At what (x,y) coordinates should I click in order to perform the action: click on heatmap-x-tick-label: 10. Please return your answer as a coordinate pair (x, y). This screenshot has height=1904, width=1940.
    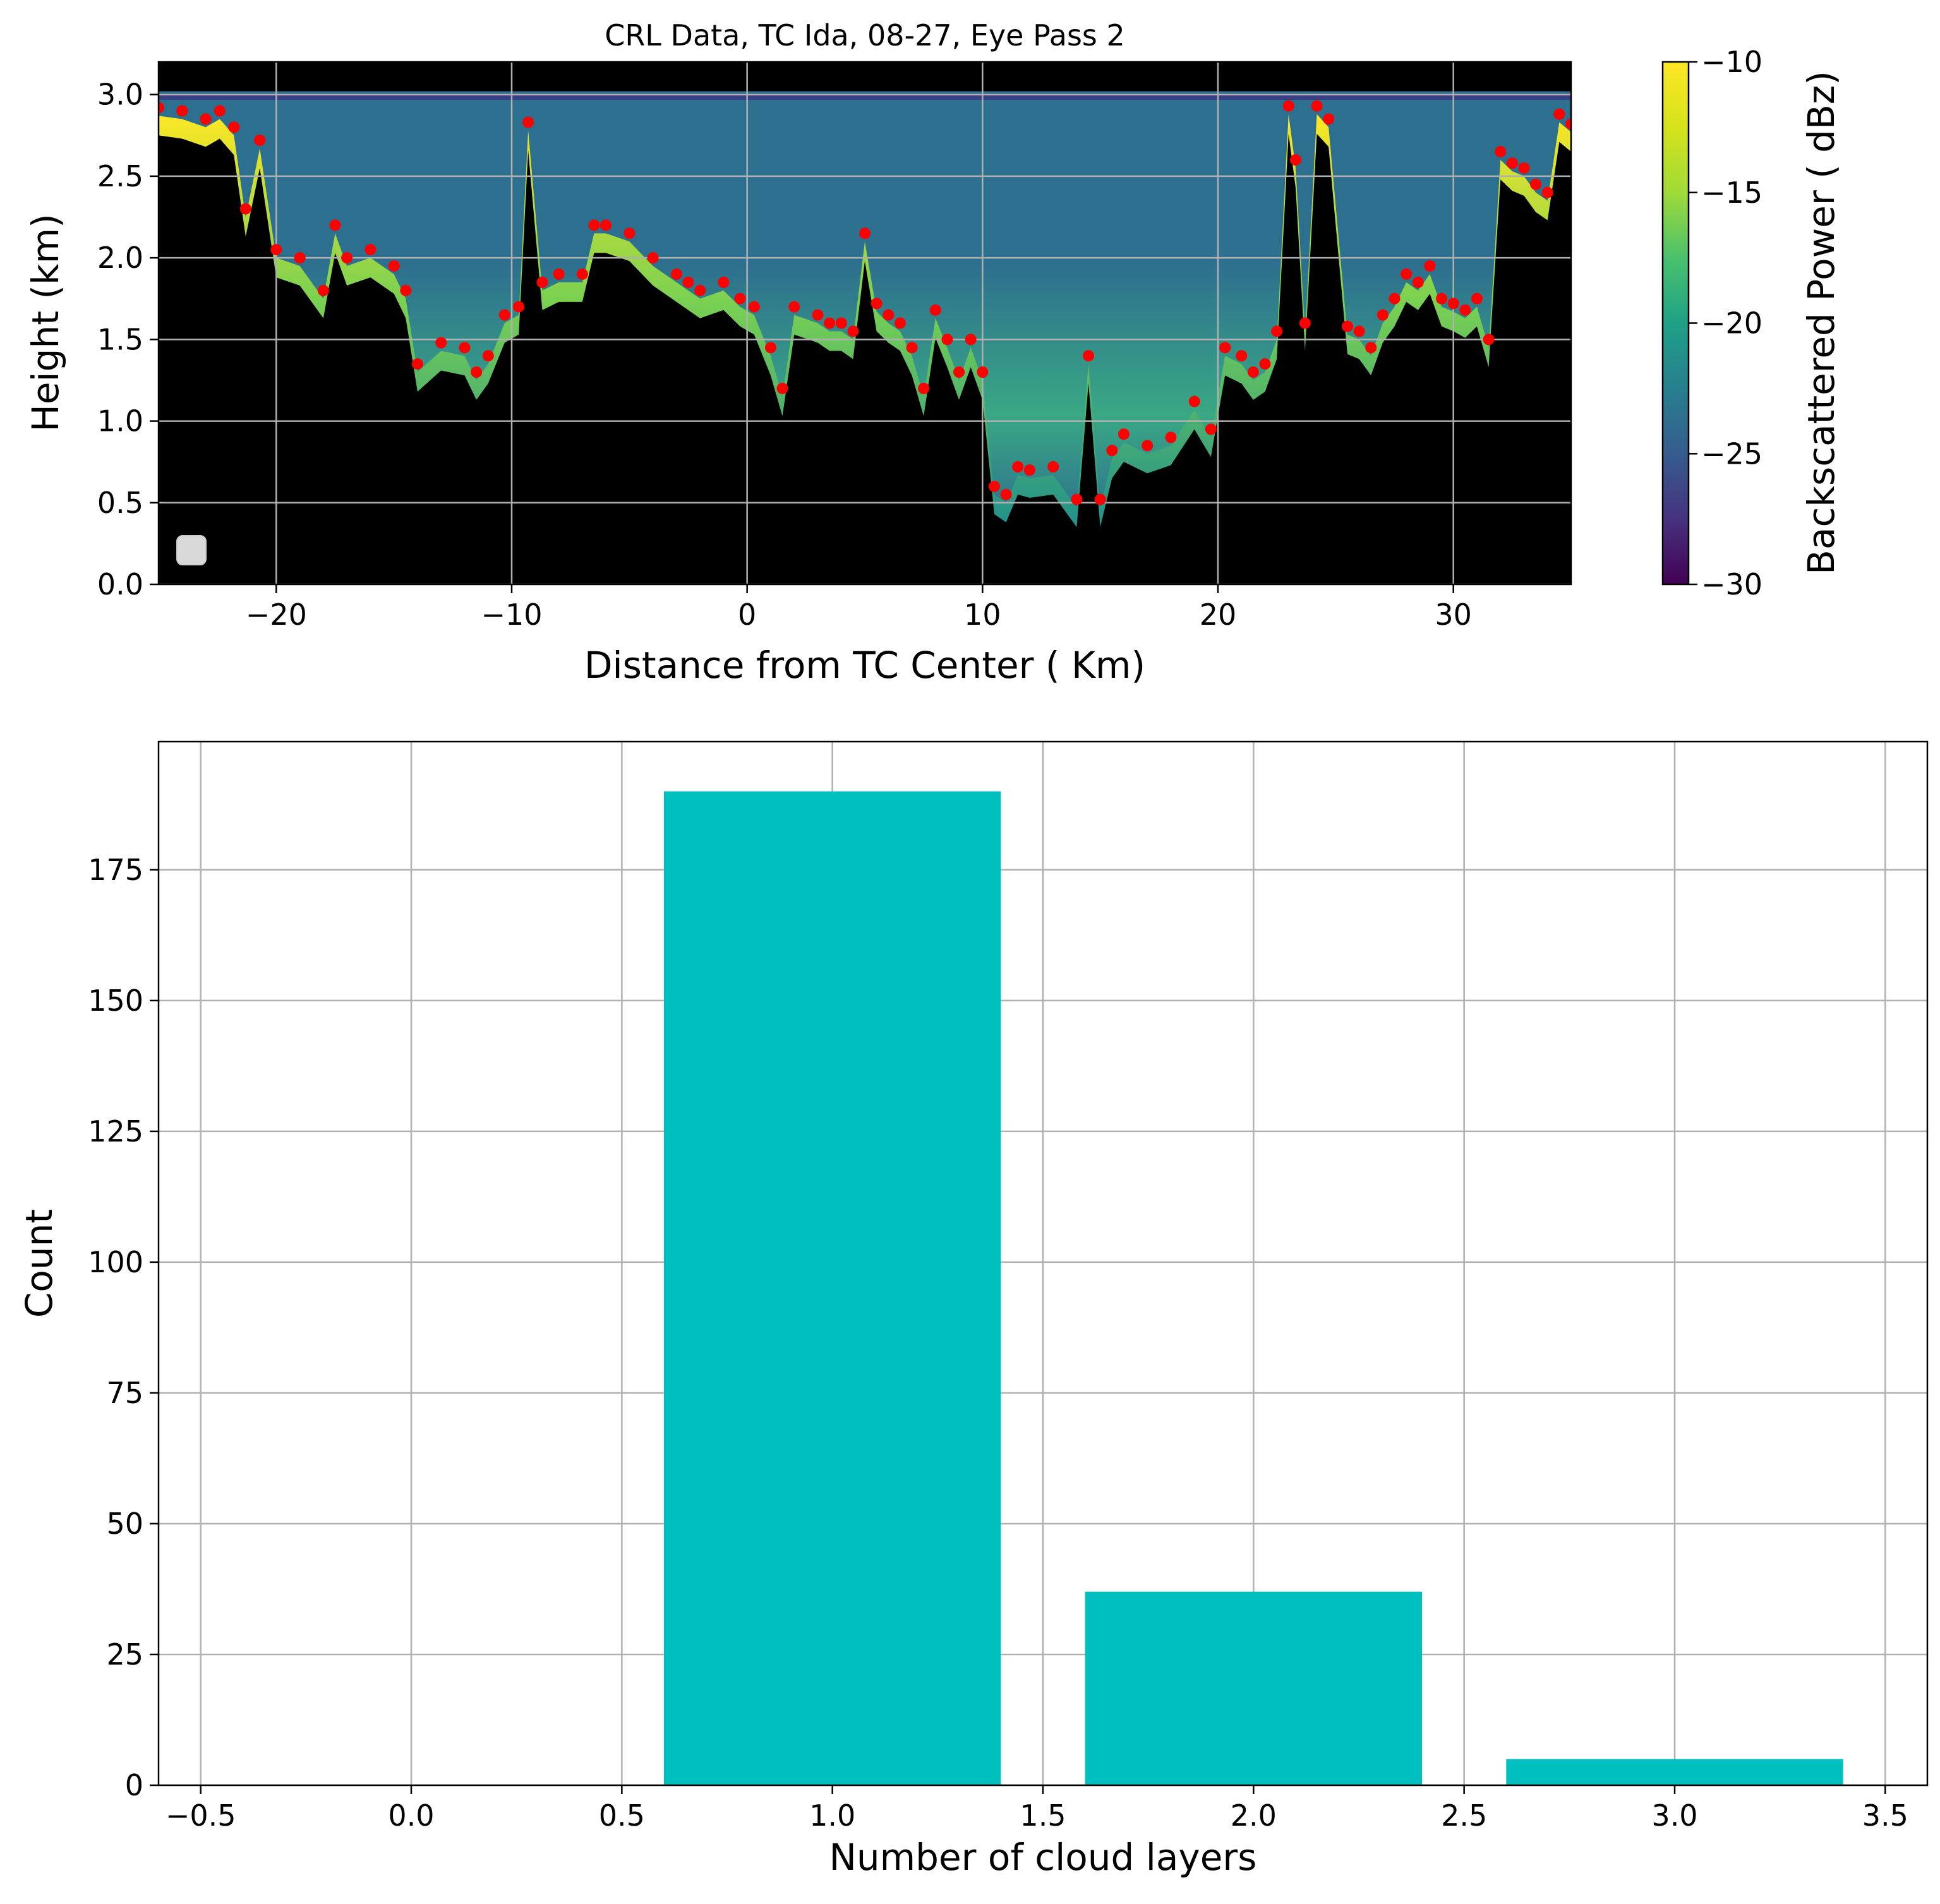
    Looking at the image, I should click on (982, 615).